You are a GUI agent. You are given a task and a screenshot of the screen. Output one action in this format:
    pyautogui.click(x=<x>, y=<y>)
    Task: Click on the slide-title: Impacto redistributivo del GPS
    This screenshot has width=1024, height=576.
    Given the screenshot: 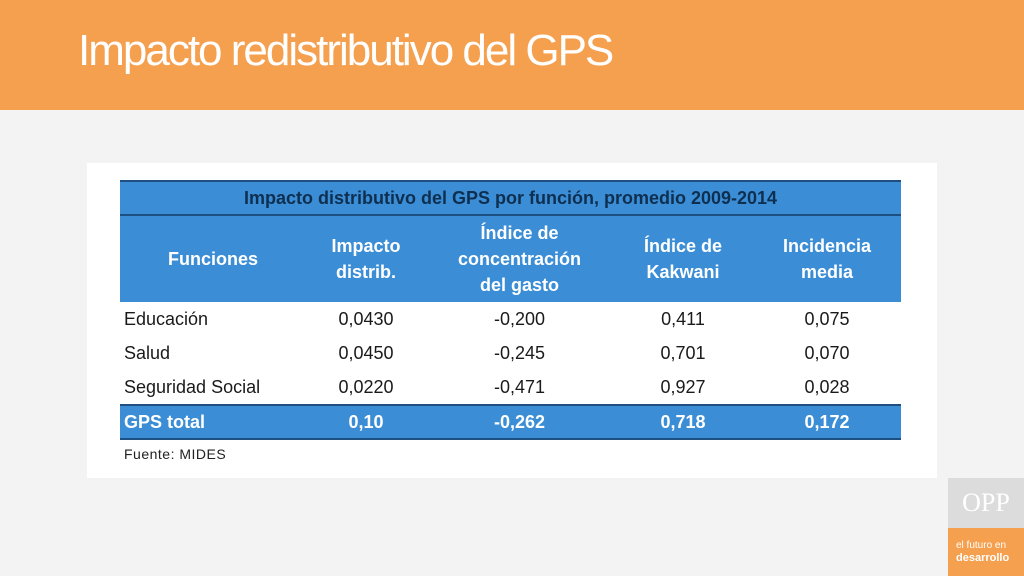 What is the action you would take?
    pyautogui.click(x=346, y=50)
    